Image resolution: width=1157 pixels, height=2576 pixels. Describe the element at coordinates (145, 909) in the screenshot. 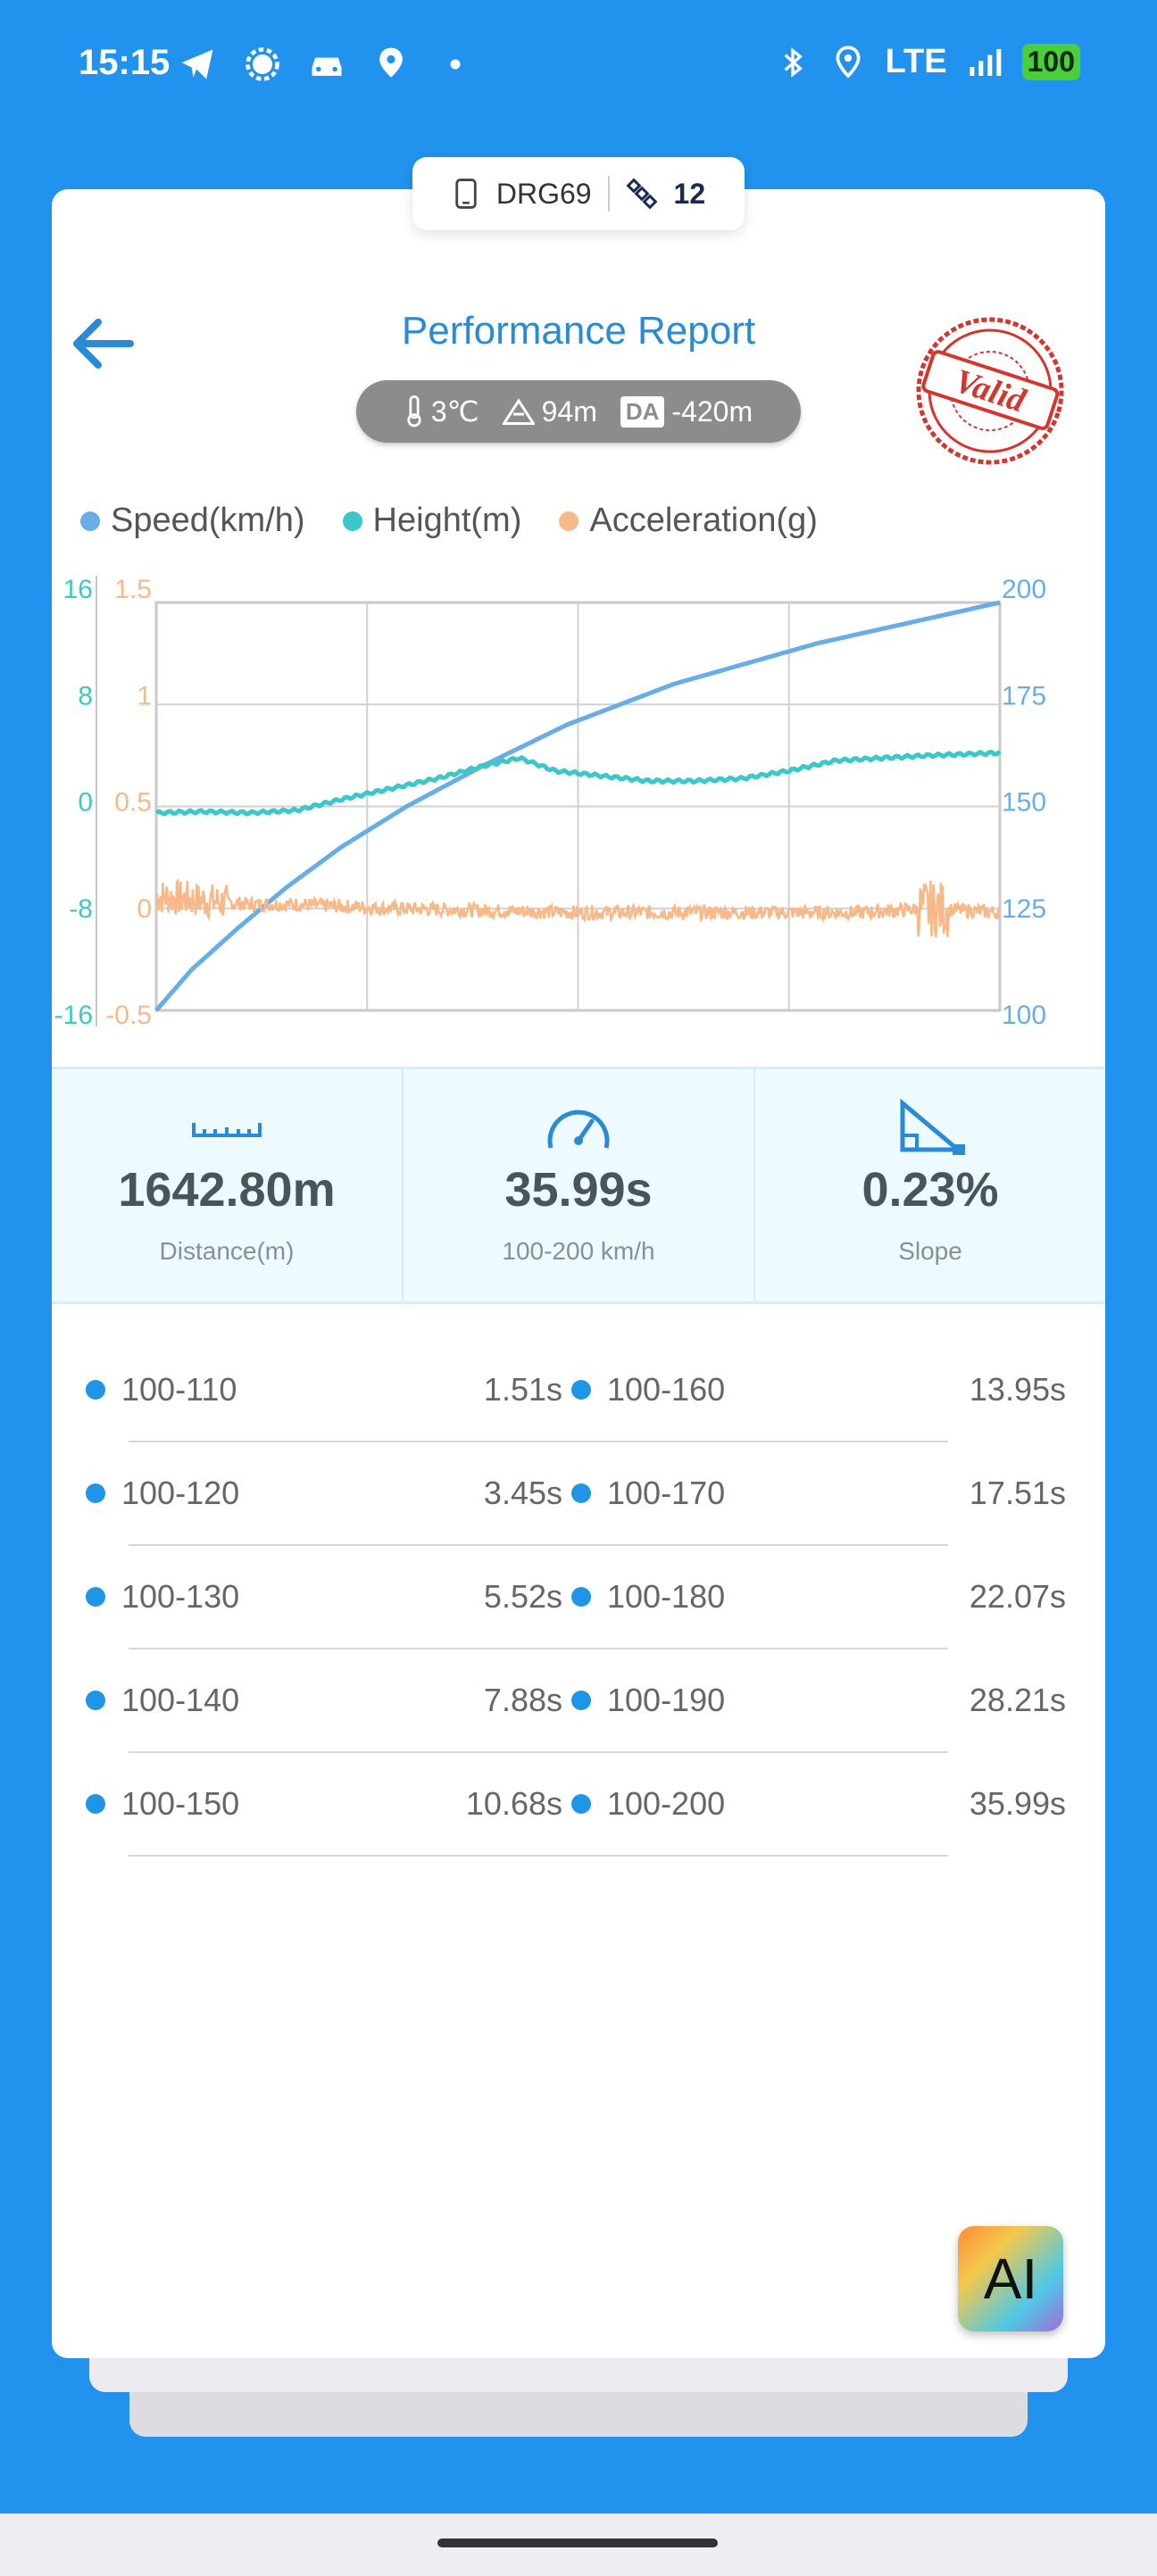

I see `acceleration-tick-label: 0` at that location.